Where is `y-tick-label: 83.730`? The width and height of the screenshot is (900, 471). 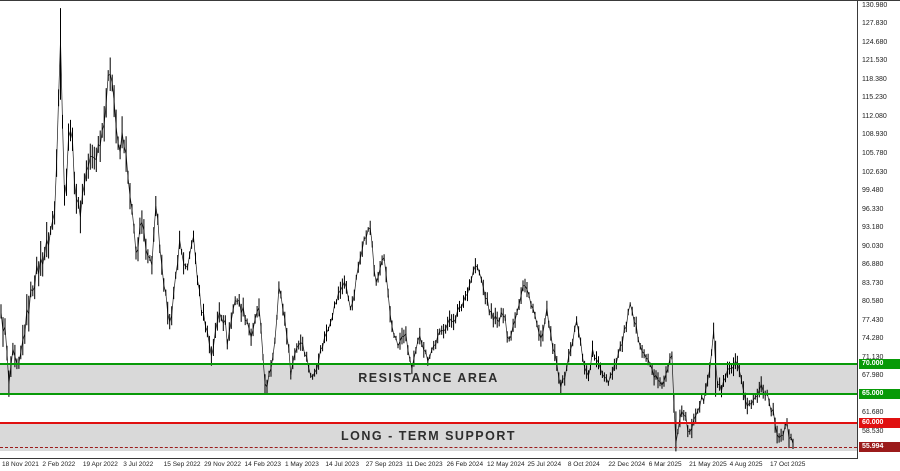
y-tick-label: 83.730 is located at coordinates (873, 283).